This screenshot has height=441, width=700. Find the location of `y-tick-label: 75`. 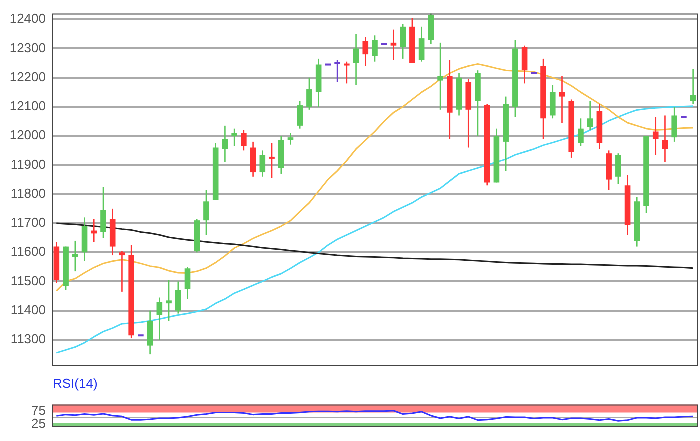

y-tick-label: 75 is located at coordinates (39, 410).